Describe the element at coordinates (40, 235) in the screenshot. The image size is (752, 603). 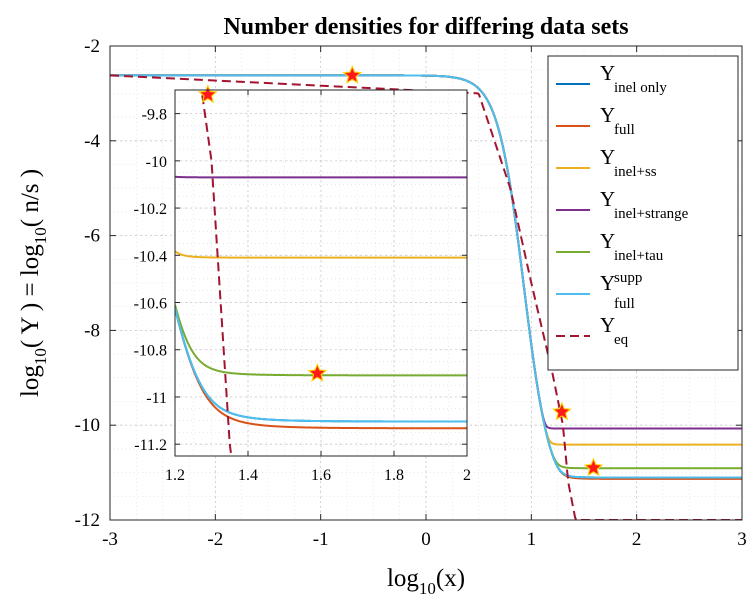
I see `y-axis-label-bsub: 10` at that location.